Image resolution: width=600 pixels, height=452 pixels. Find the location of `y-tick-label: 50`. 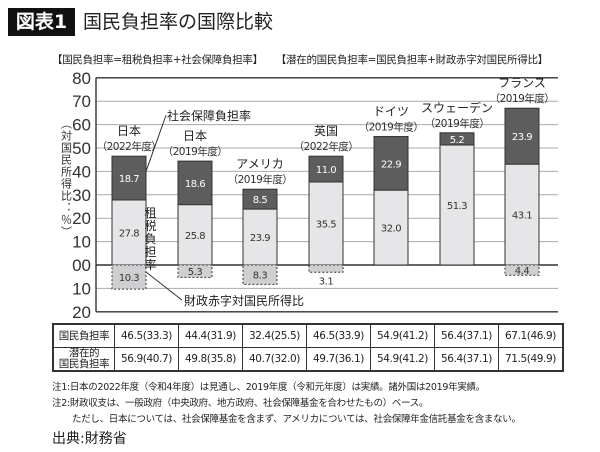

y-tick-label: 50 is located at coordinates (81, 148).